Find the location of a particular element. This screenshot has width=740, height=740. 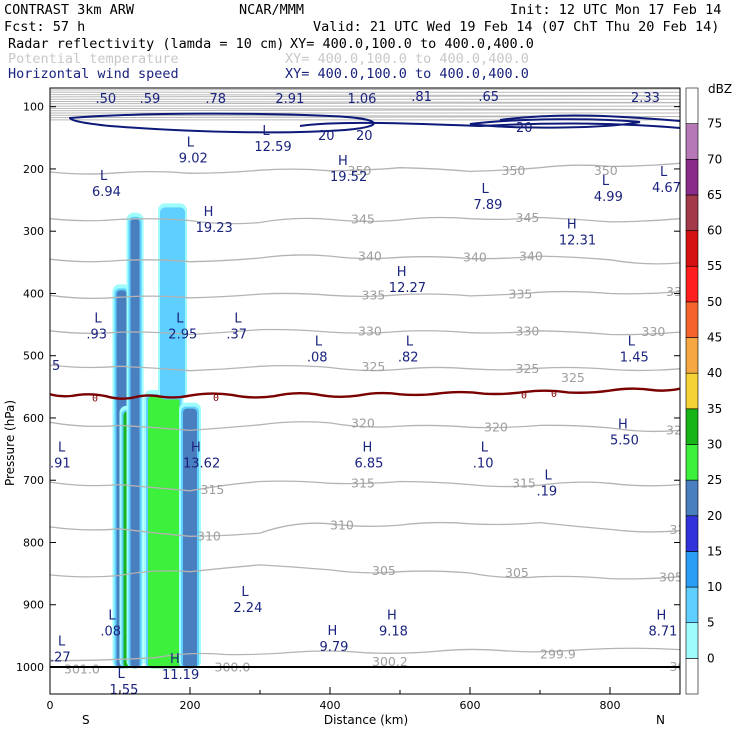

y-tick-label: 1000 is located at coordinates (30, 667).